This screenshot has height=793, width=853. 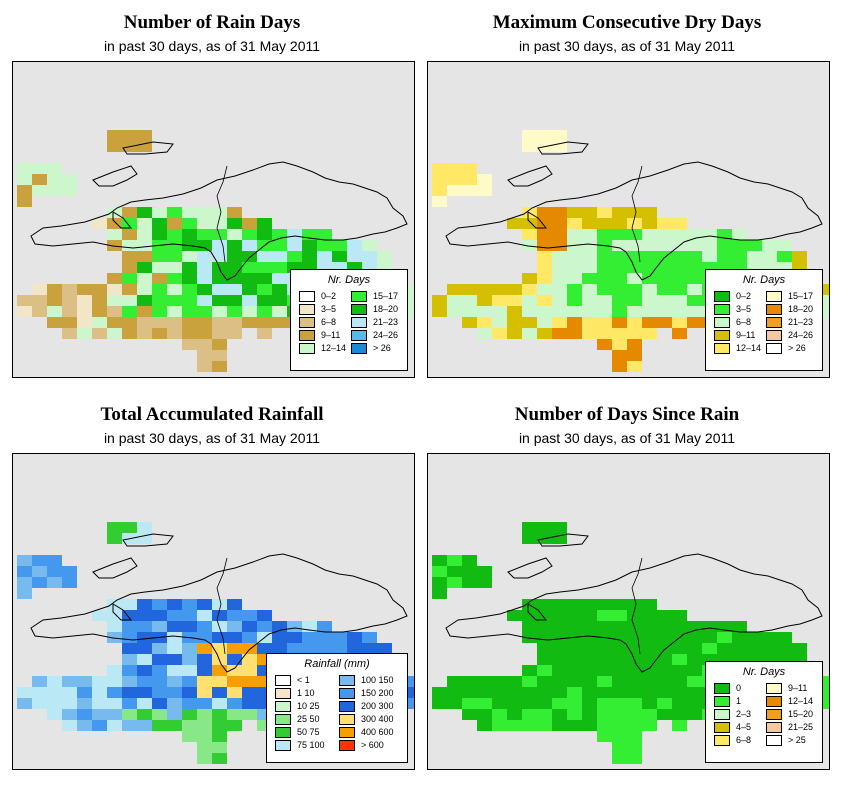 What do you see at coordinates (801, 322) in the screenshot?
I see `legend-label: 21–23` at bounding box center [801, 322].